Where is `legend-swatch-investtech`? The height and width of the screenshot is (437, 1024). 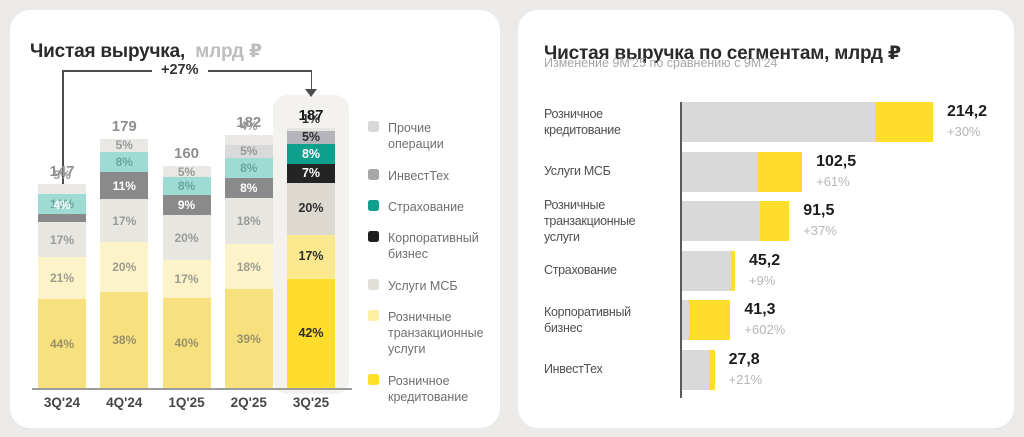 legend-swatch-investtech is located at coordinates (373, 174).